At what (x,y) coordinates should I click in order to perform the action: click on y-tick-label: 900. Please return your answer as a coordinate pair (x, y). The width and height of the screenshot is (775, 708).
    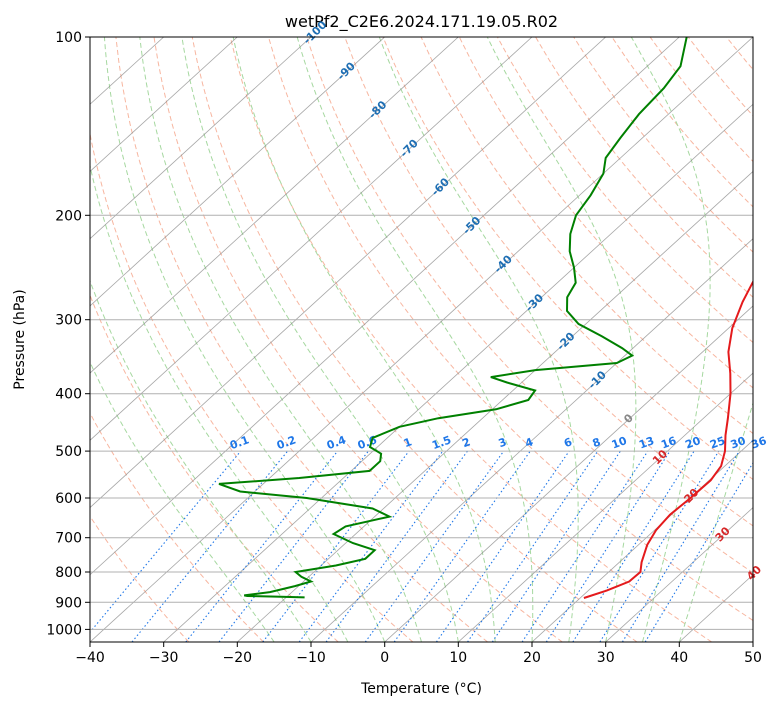
    Looking at the image, I should click on (68, 603).